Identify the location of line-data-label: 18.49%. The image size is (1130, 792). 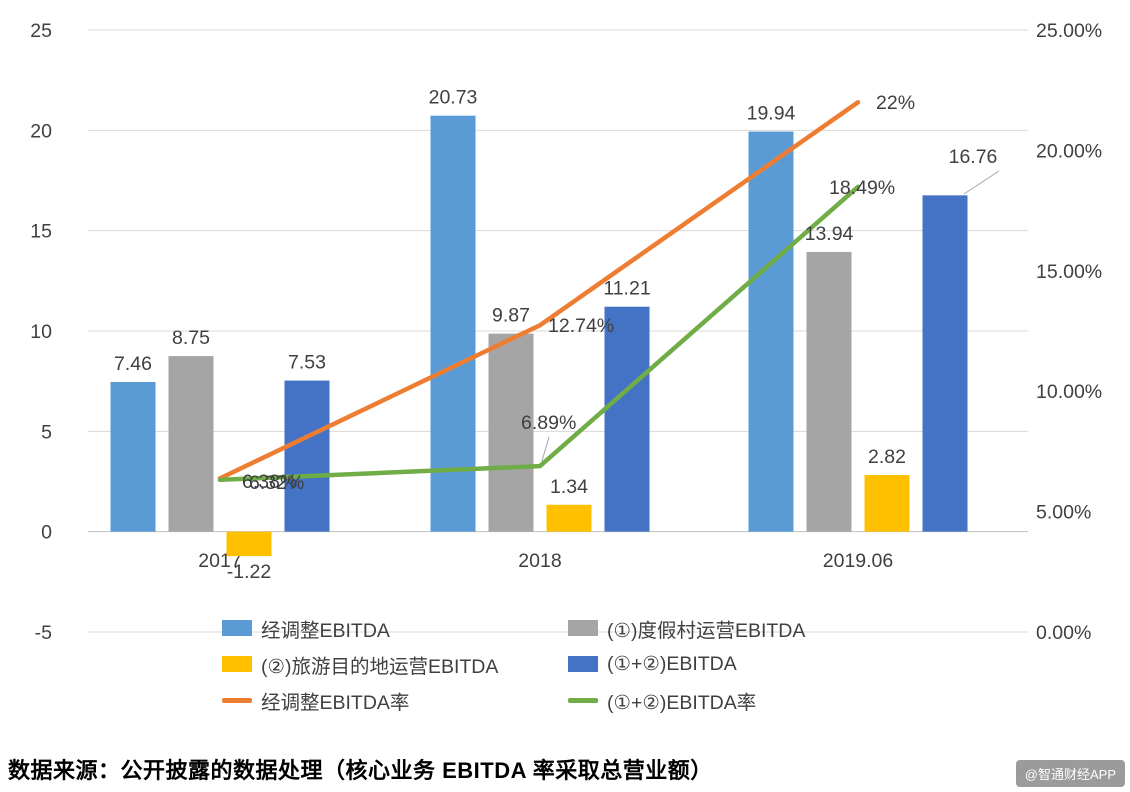
(862, 188).